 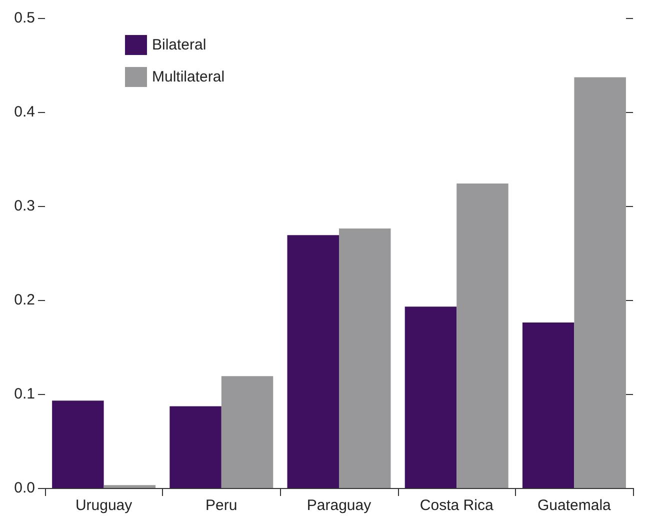 What do you see at coordinates (188, 77) in the screenshot?
I see `legend-label: Multilateral` at bounding box center [188, 77].